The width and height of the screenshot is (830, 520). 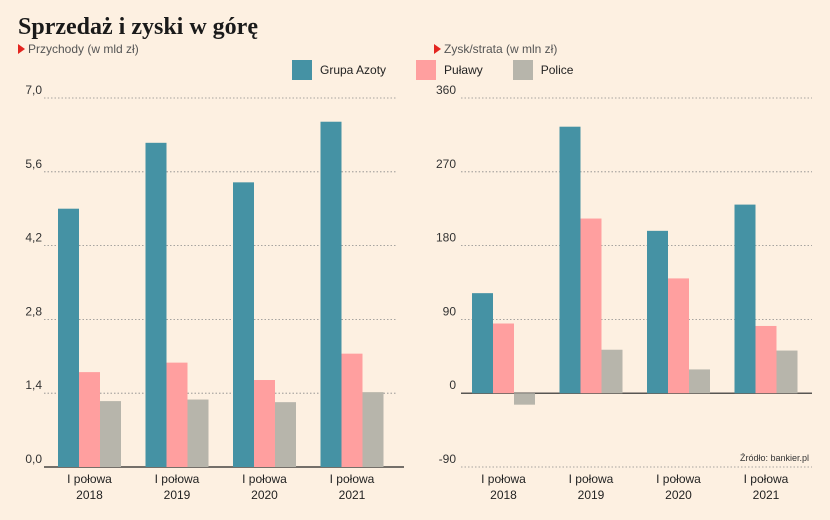 What do you see at coordinates (33, 311) in the screenshot?
I see `left-y-tick-label: 2,8` at bounding box center [33, 311].